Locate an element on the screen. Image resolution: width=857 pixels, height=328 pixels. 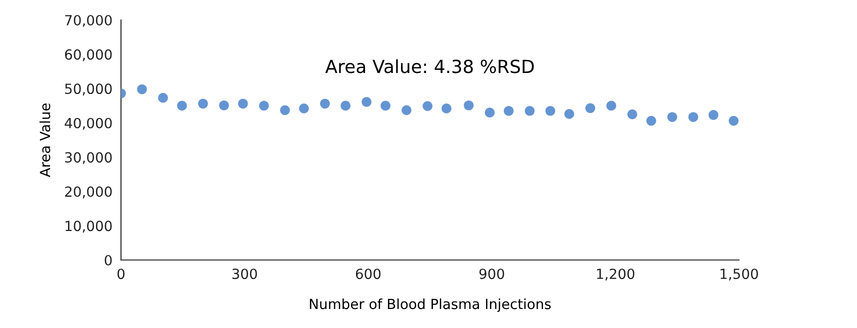
x-tick-label: 1,500 is located at coordinates (739, 274).